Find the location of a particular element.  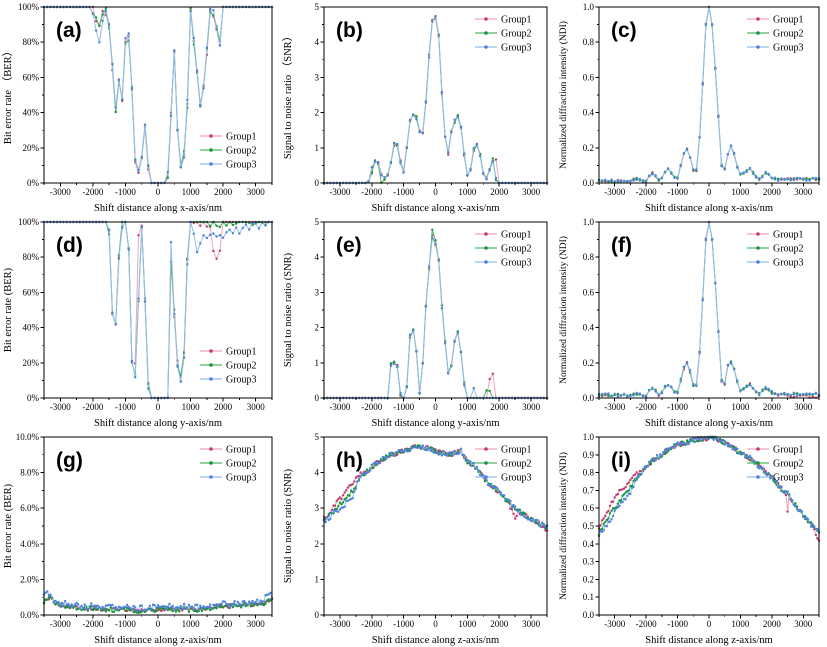

x-tick-label: -2000 is located at coordinates (92, 407).